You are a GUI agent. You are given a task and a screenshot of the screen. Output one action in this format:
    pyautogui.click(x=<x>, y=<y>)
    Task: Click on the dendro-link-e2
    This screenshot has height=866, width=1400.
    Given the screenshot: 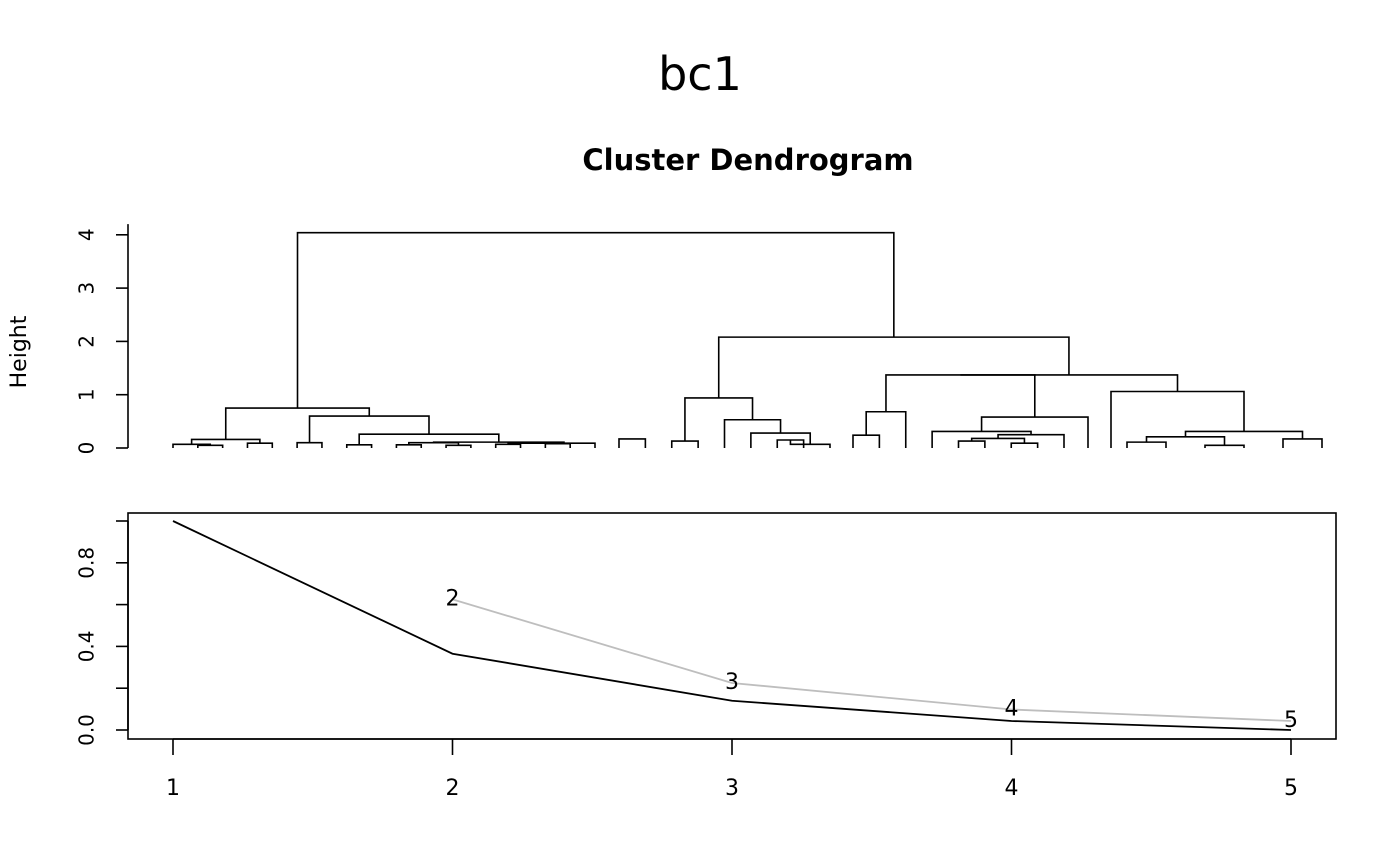 What is the action you would take?
    pyautogui.click(x=893, y=367)
    